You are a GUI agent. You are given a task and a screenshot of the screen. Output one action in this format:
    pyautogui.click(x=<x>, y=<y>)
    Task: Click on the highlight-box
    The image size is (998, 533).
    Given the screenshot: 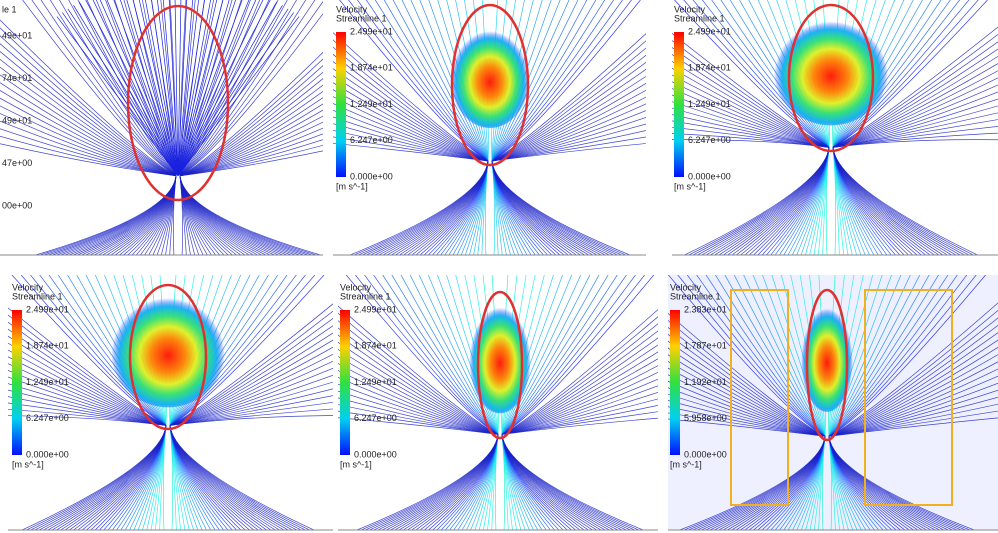 What is the action you would take?
    pyautogui.click(x=908, y=397)
    